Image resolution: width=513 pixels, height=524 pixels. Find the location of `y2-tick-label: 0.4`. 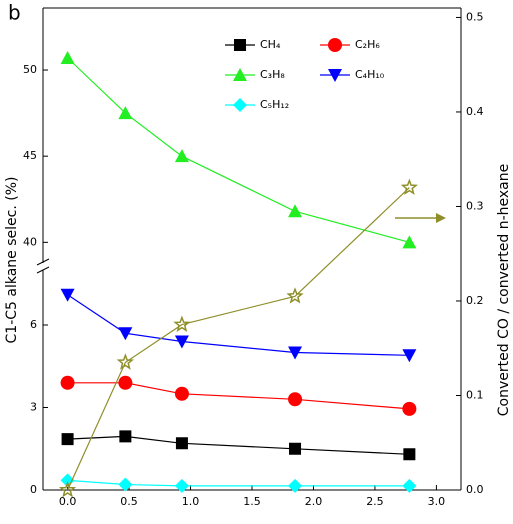

y2-tick-label: 0.4 is located at coordinates (475, 111).